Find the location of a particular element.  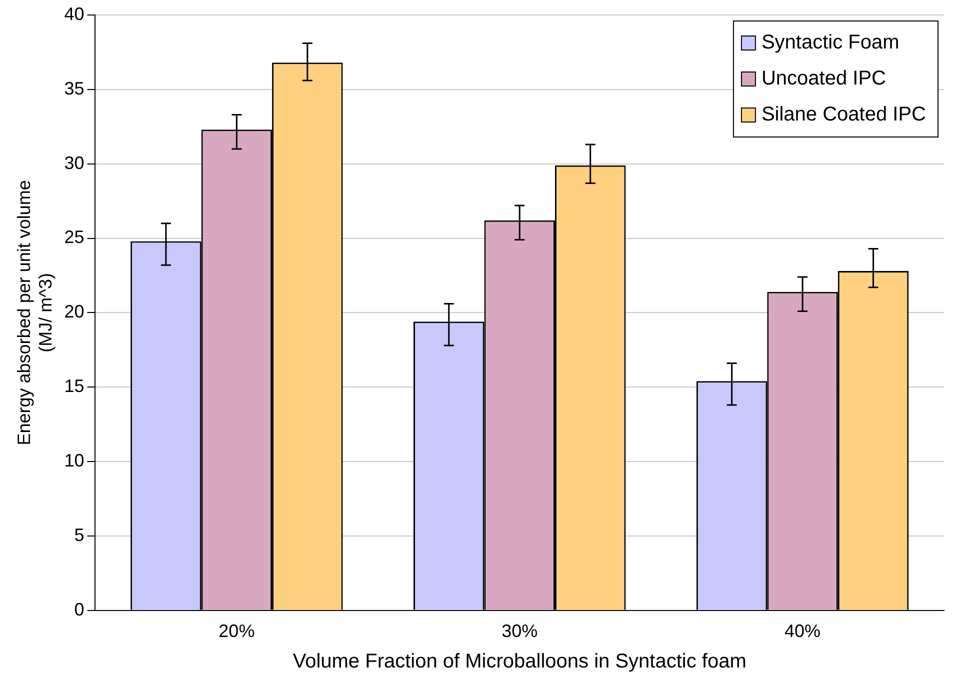

y-tick-label: 10 is located at coordinates (74, 460).